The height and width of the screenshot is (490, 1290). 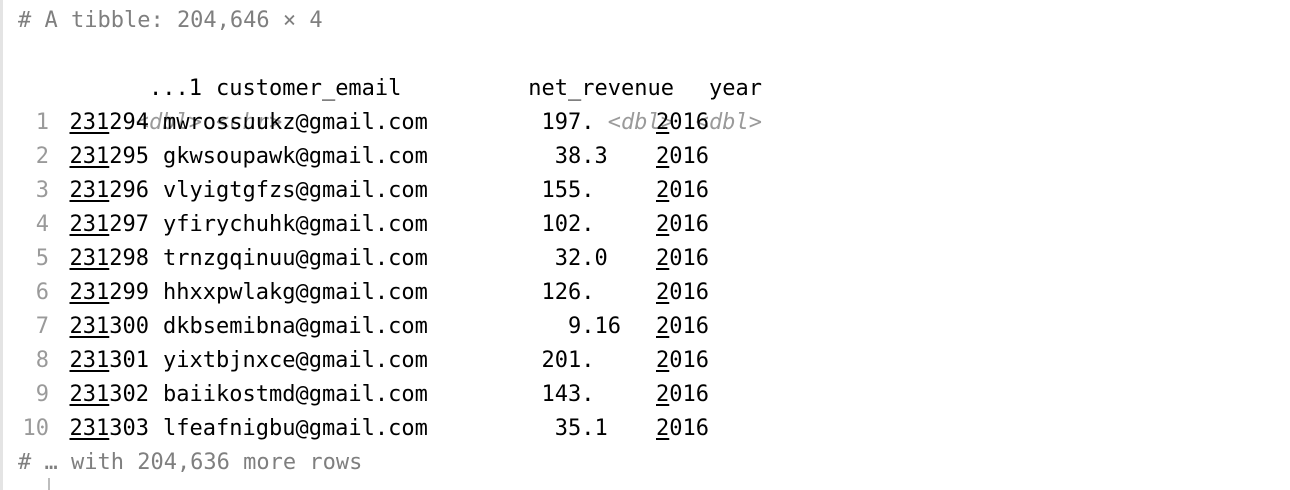 What do you see at coordinates (168, 122) in the screenshot?
I see `column-type-1: <dbl>` at bounding box center [168, 122].